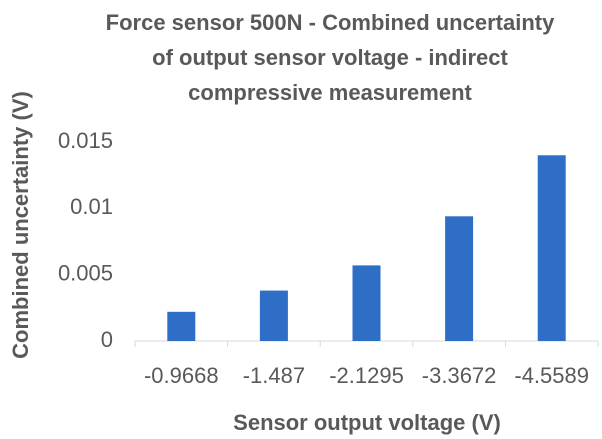 The height and width of the screenshot is (439, 602). Describe the element at coordinates (107, 339) in the screenshot. I see `y-tick-label: 0` at that location.